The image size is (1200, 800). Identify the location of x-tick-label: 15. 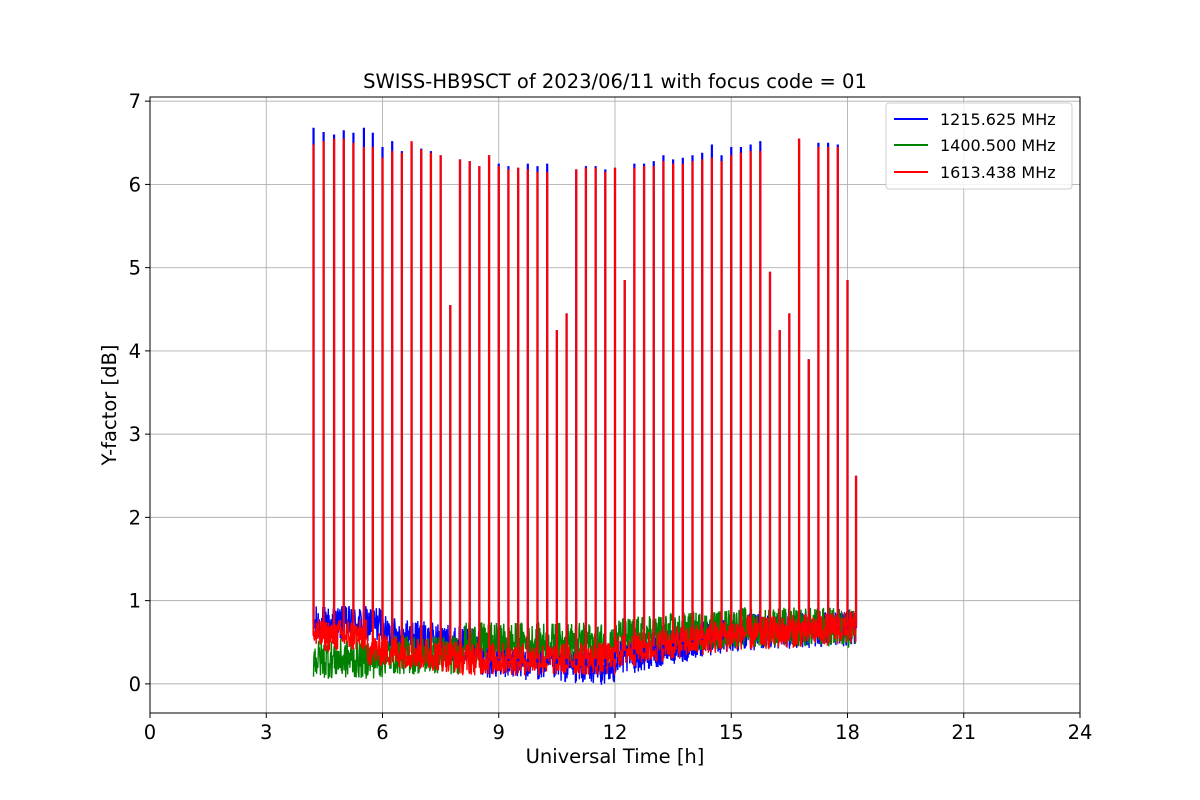
(731, 732).